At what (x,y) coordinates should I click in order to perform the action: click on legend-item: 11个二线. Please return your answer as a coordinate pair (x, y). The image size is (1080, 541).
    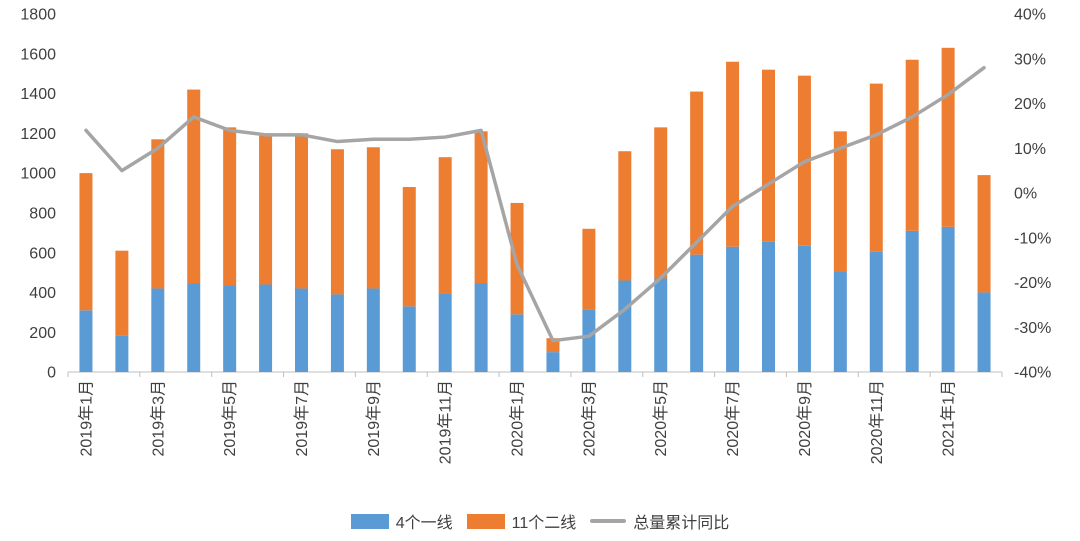
    Looking at the image, I should click on (521, 521).